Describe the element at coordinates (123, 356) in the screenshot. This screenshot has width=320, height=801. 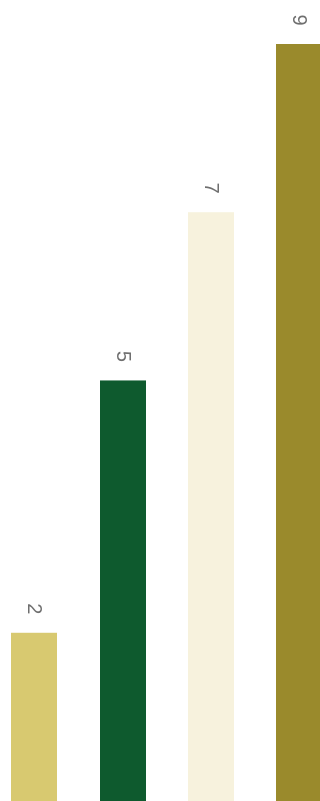
I see `data-label-2: 5` at that location.